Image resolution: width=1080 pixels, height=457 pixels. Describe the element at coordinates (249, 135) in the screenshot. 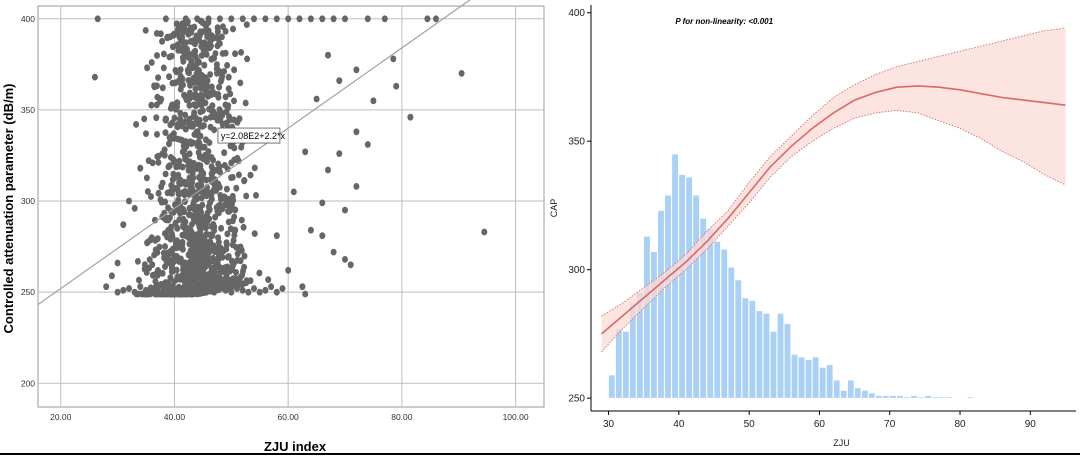

I see `equation-box` at that location.